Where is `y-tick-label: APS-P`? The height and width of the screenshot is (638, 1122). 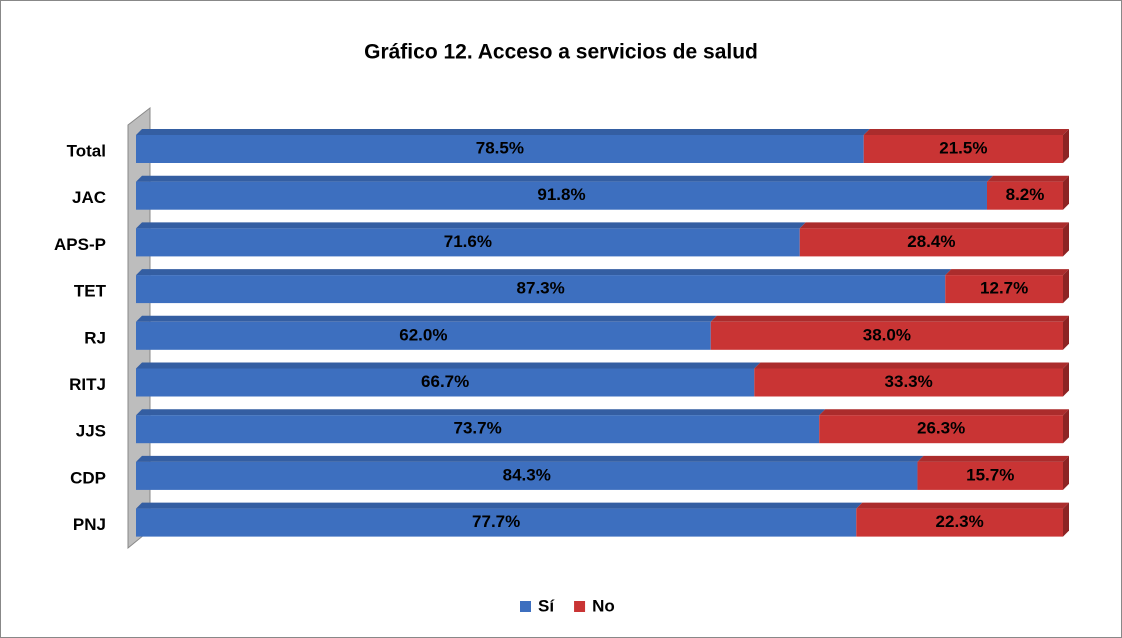
y-tick-label: APS-P is located at coordinates (80, 244).